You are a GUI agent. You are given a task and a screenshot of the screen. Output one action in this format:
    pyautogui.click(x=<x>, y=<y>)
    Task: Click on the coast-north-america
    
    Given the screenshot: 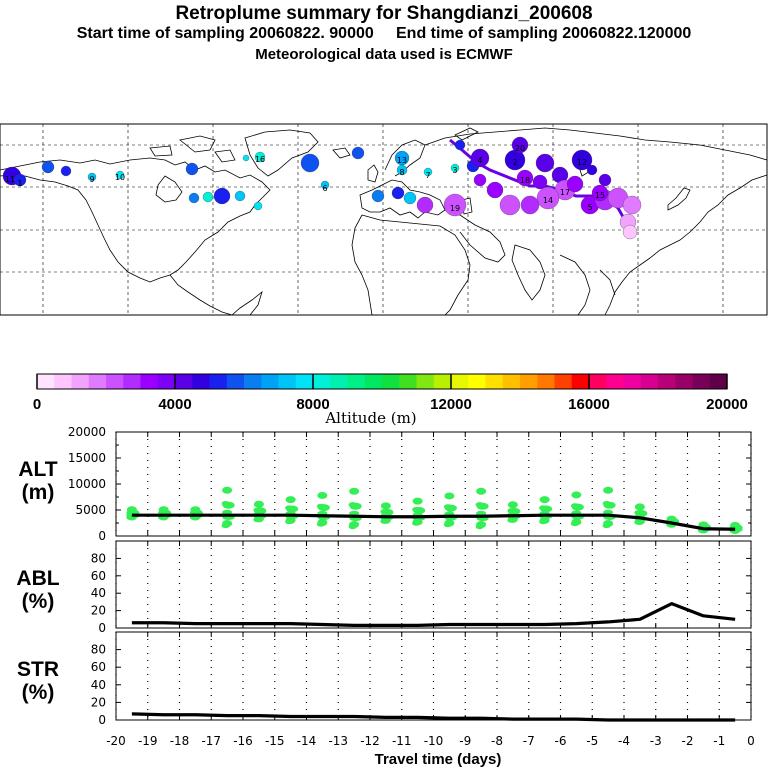 What is the action you would take?
    pyautogui.click(x=135, y=220)
    